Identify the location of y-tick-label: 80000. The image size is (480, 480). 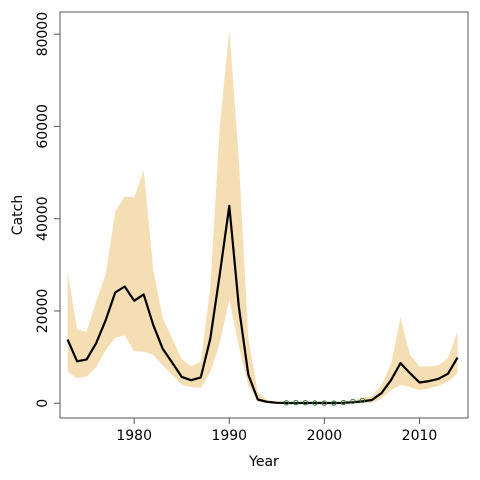
(43, 34).